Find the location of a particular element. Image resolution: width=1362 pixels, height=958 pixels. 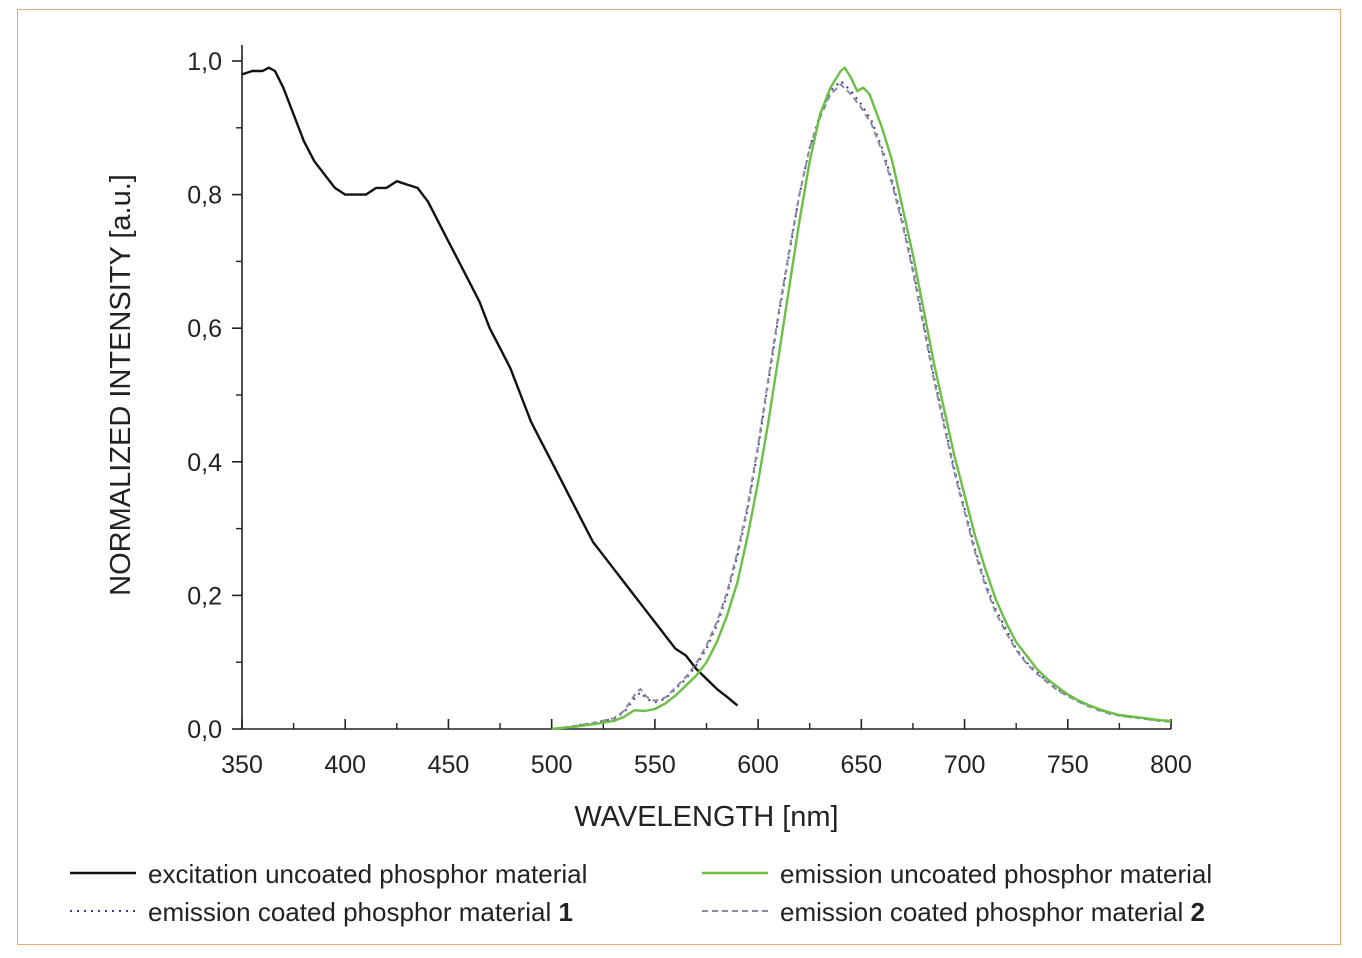

legend-label-text: excitation uncoated phosphor material is located at coordinates (367, 874).